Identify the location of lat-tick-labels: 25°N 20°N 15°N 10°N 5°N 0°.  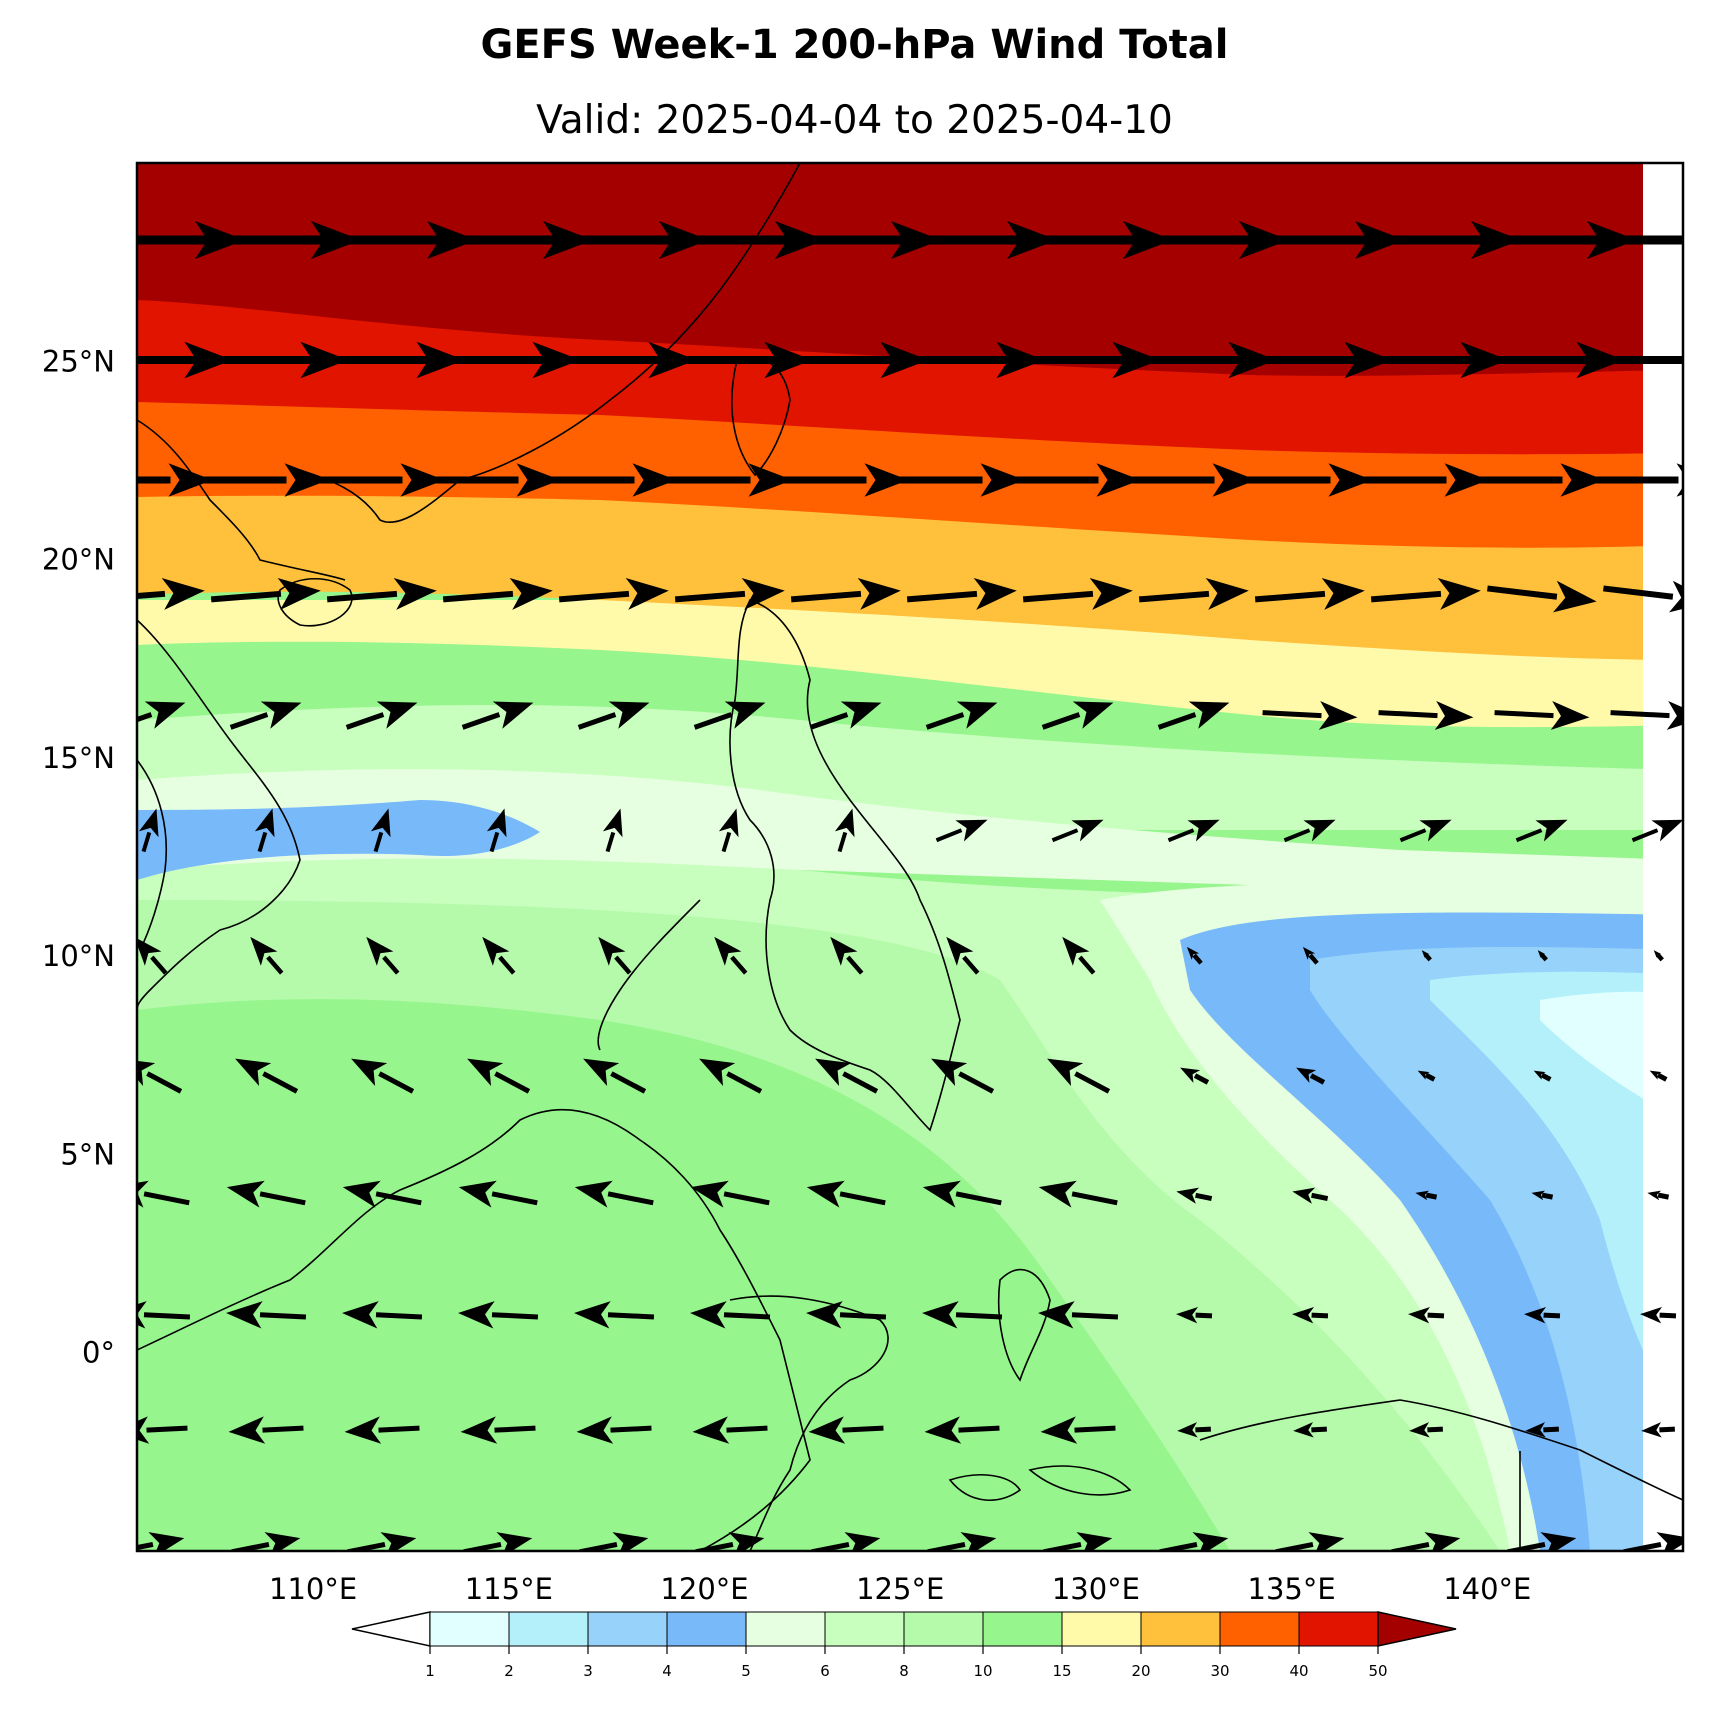
(78, 856).